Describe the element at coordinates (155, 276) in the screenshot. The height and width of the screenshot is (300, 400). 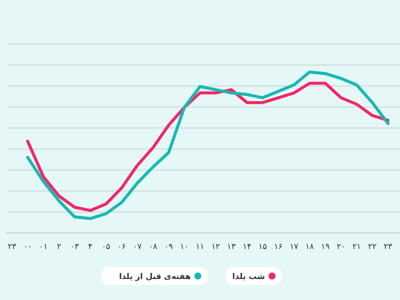
I see `legend-label: هفته‌ی قبل از یلدا` at that location.